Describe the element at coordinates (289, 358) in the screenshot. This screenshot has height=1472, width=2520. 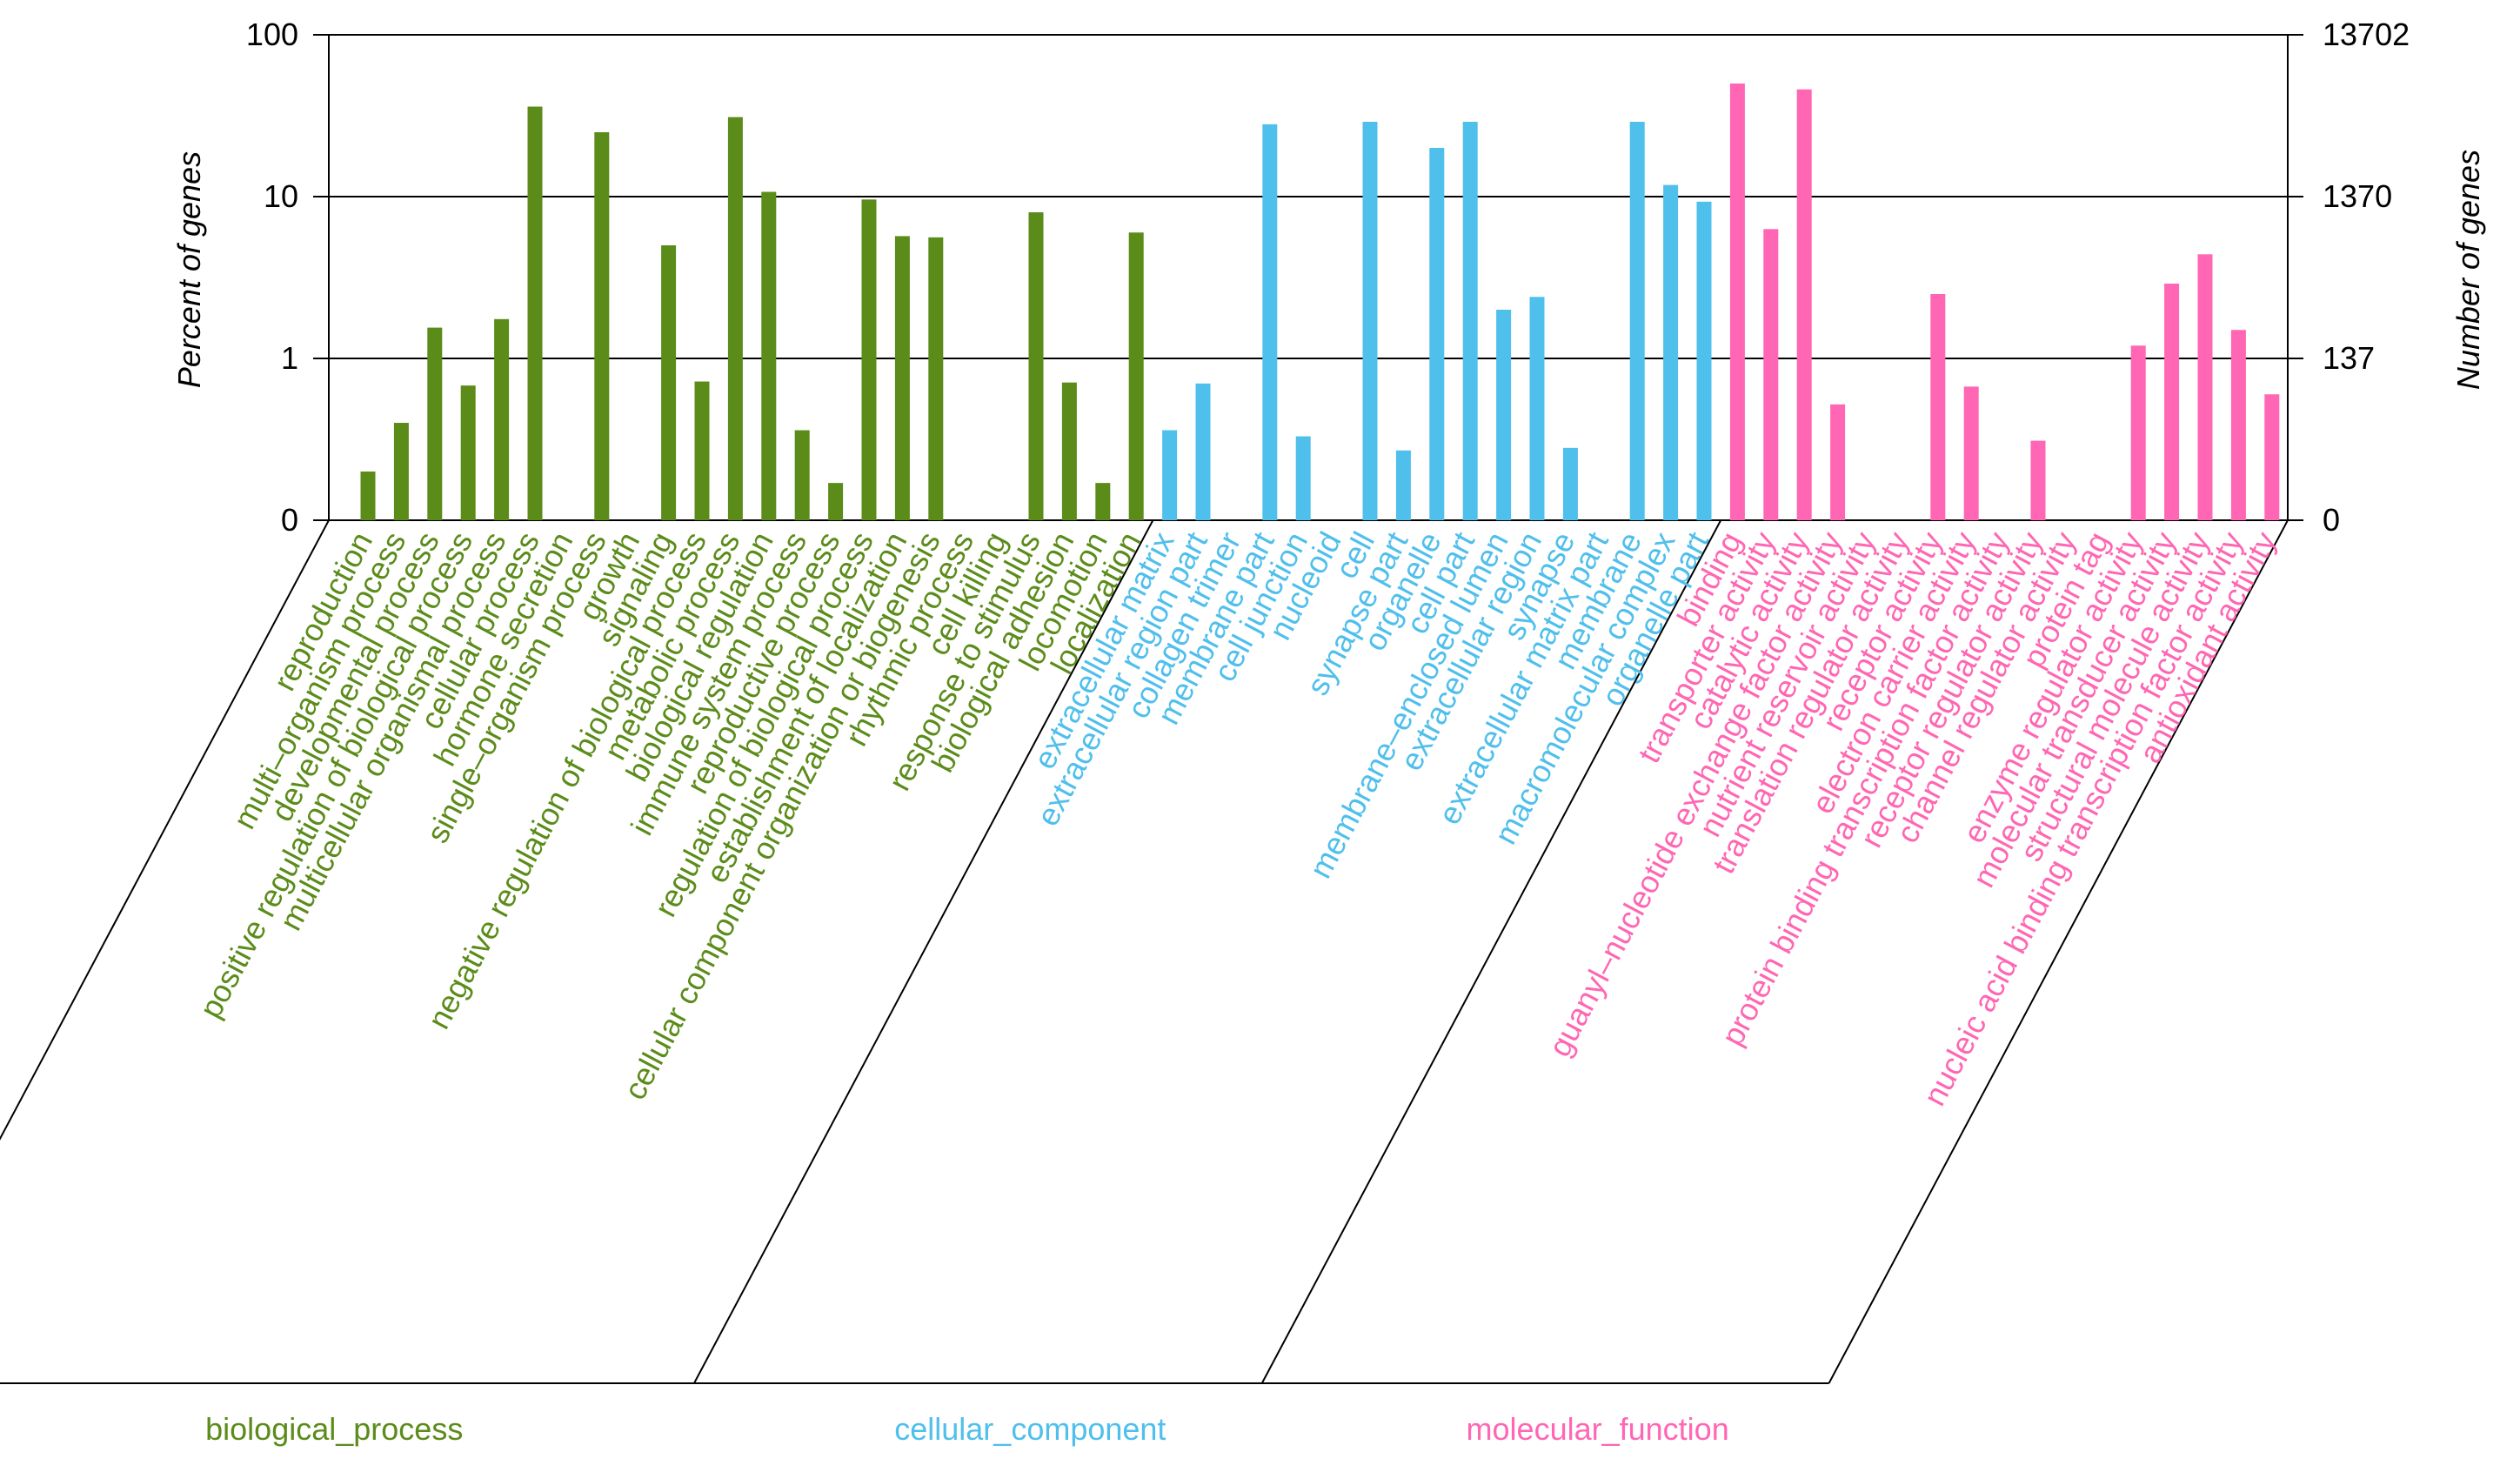
I see `y-tick-label-left: 1` at that location.